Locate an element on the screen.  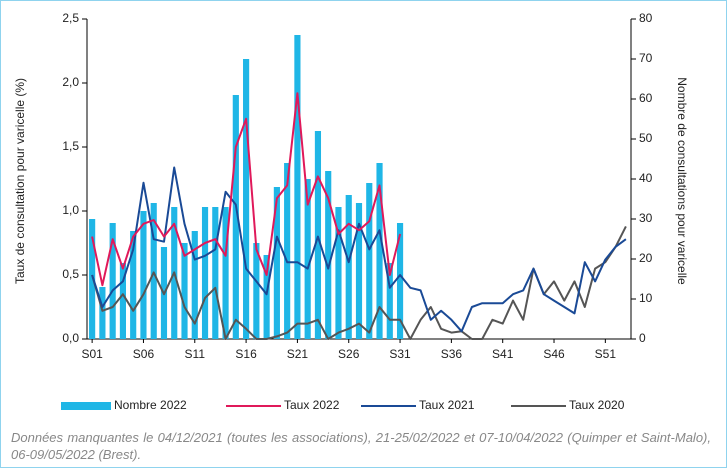
x-tick-label: S01 is located at coordinates (92, 354).